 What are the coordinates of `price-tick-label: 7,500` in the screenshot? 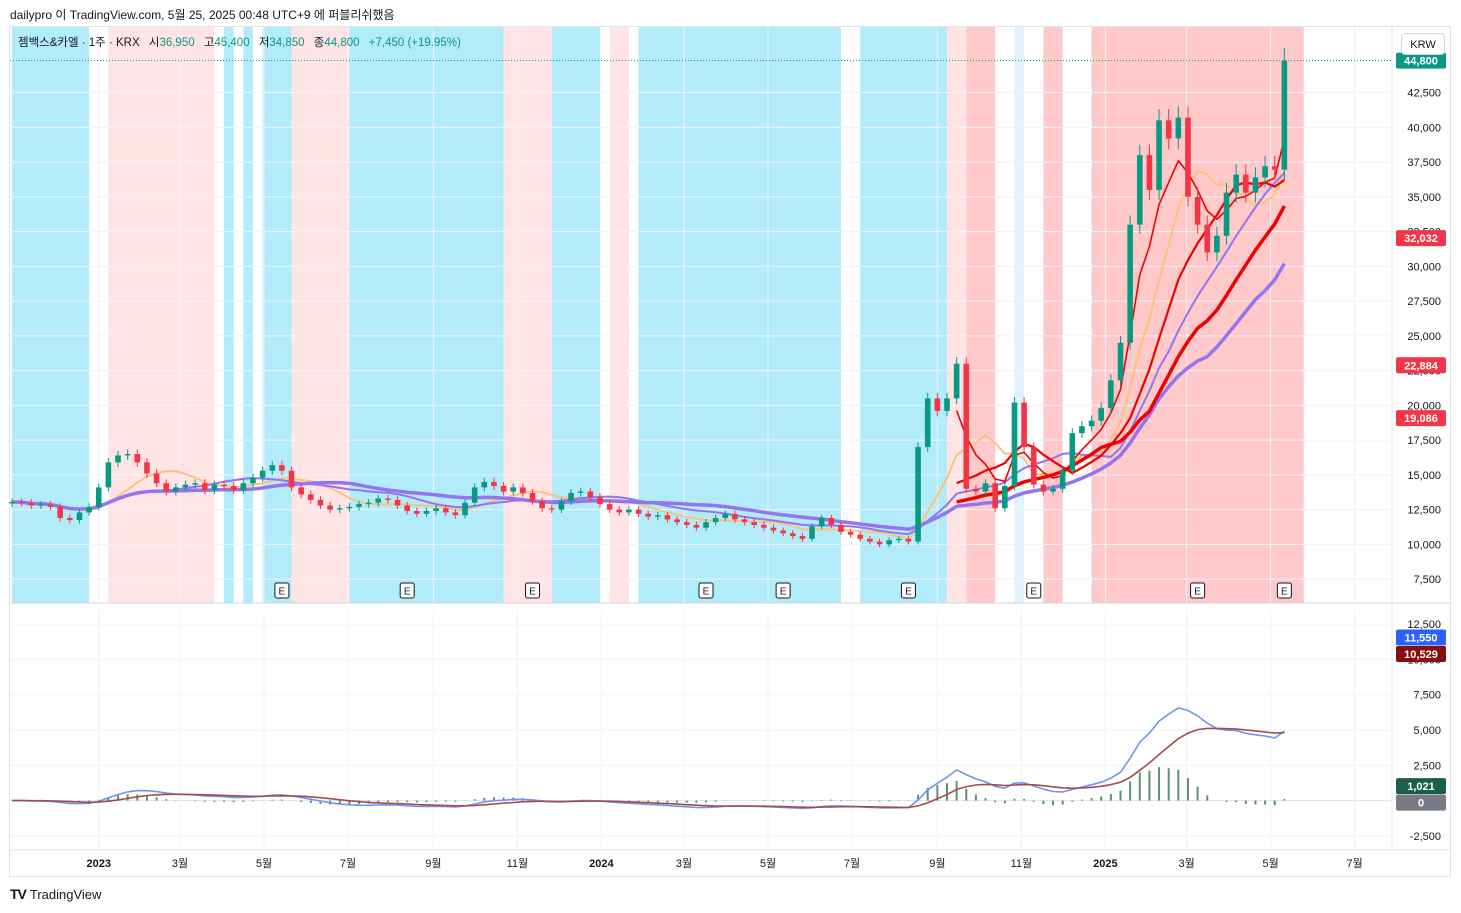 It's located at (1427, 580).